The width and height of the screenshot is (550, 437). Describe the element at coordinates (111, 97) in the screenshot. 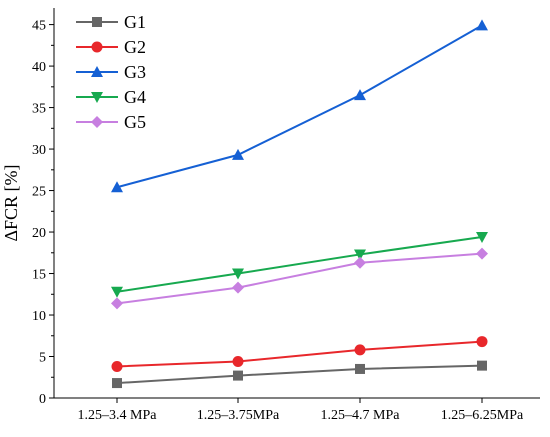

I see `legend-item: G4` at that location.